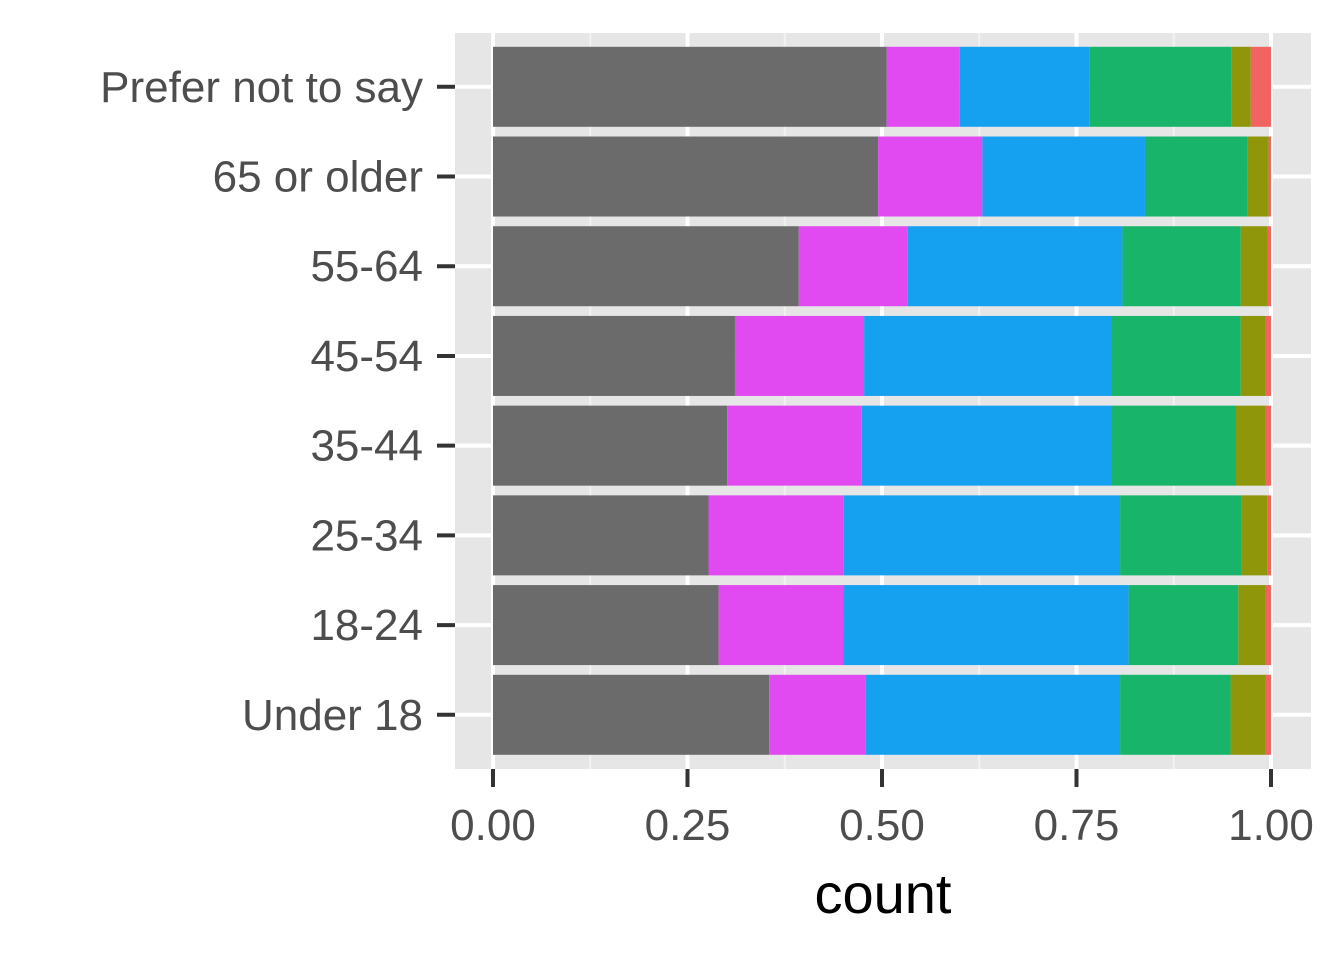 The height and width of the screenshot is (960, 1344). I want to click on y-tick-label: 65 or older, so click(318, 177).